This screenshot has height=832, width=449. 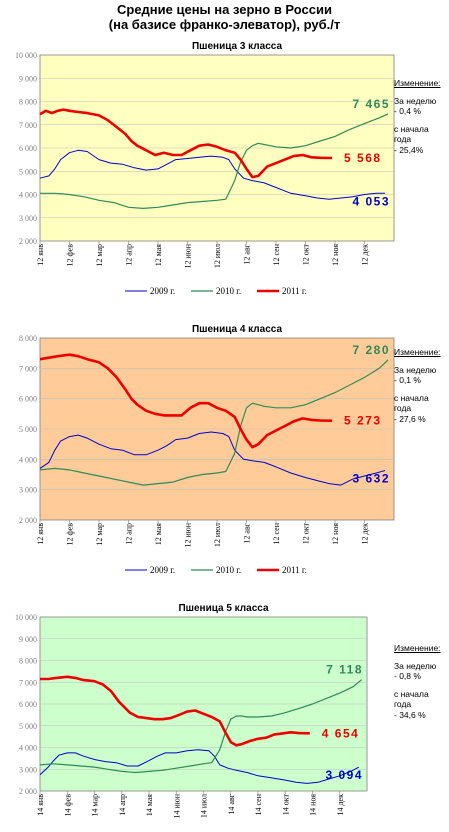 I want to click on x-tick-label: 14 июн, so click(x=176, y=805).